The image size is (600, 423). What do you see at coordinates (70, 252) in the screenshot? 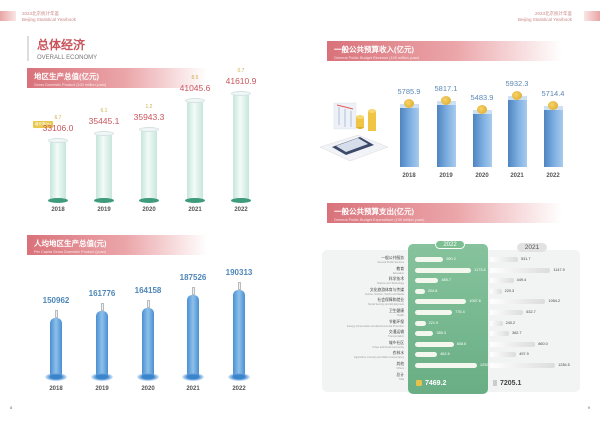
I see `per-capita-title-en: Per Capita Gross Domestic Product (yuan)` at bounding box center [70, 252].